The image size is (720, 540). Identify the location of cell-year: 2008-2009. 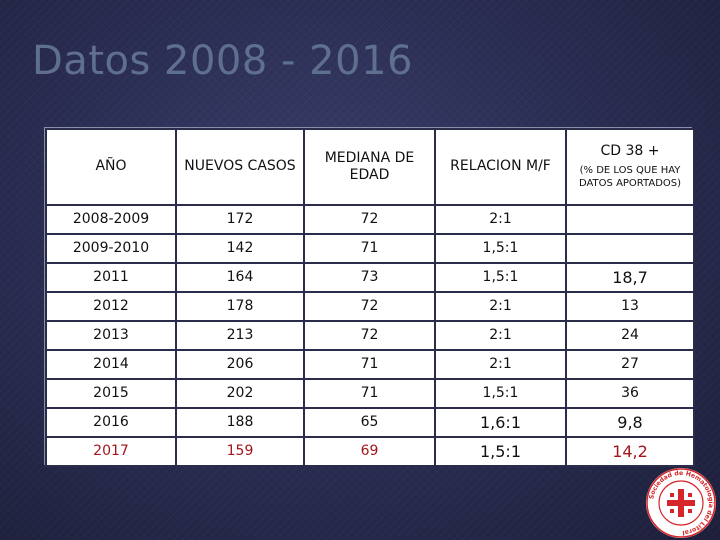
(111, 219).